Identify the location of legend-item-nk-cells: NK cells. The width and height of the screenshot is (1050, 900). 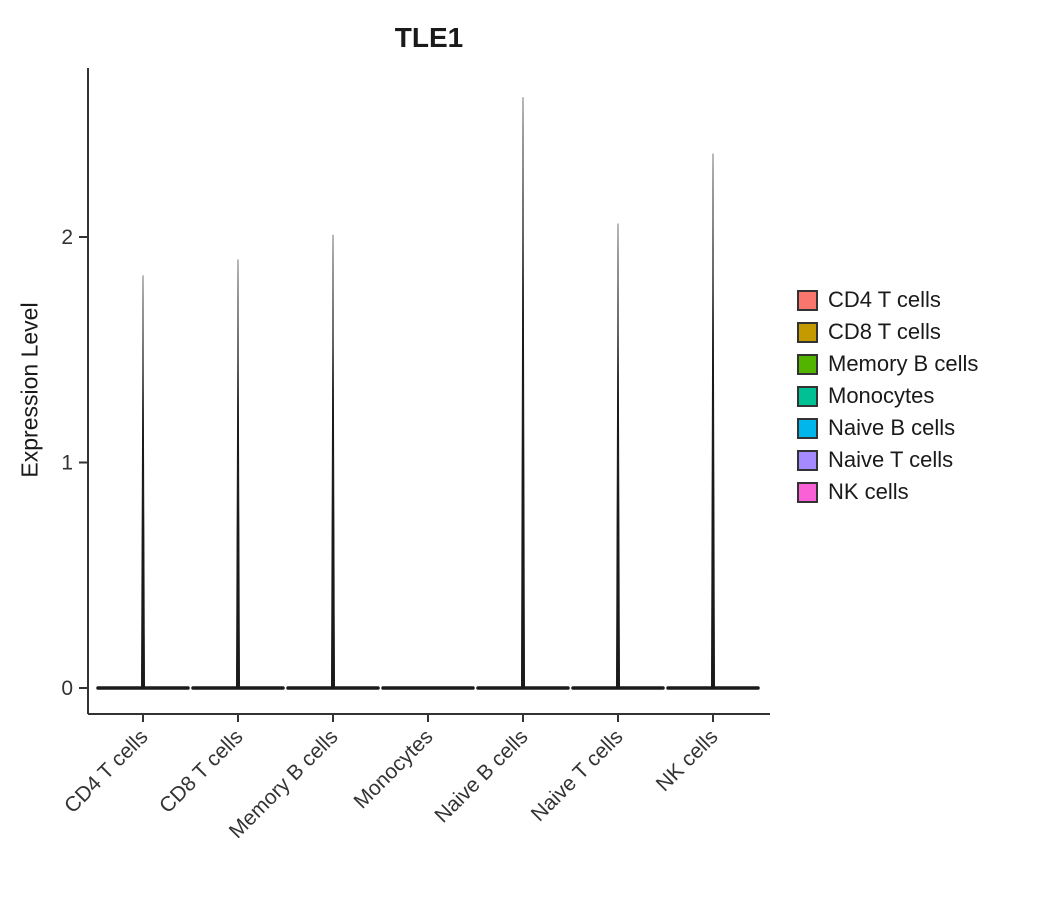
(887, 492).